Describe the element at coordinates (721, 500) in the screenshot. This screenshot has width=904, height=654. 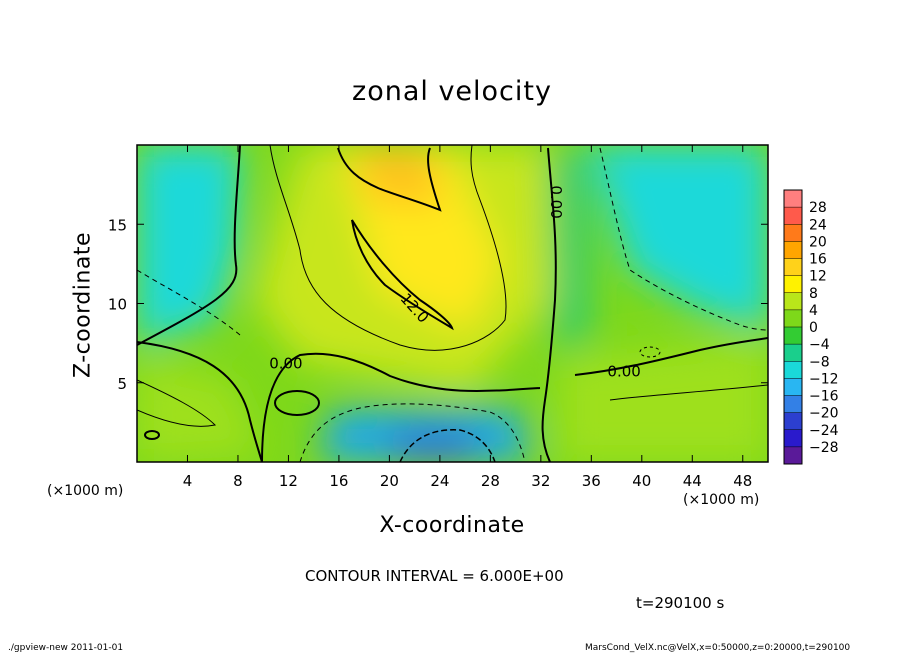
I see `x-unit-right: (×1000 m)` at that location.